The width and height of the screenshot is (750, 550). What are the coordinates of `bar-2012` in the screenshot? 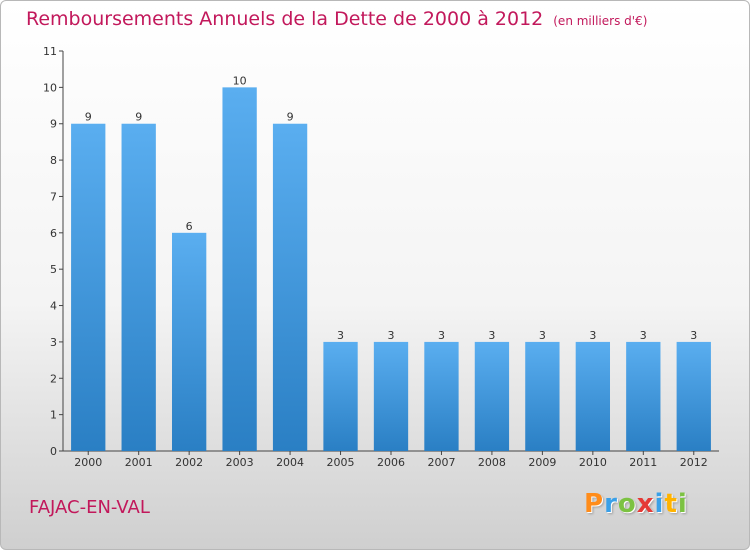 It's located at (693, 396).